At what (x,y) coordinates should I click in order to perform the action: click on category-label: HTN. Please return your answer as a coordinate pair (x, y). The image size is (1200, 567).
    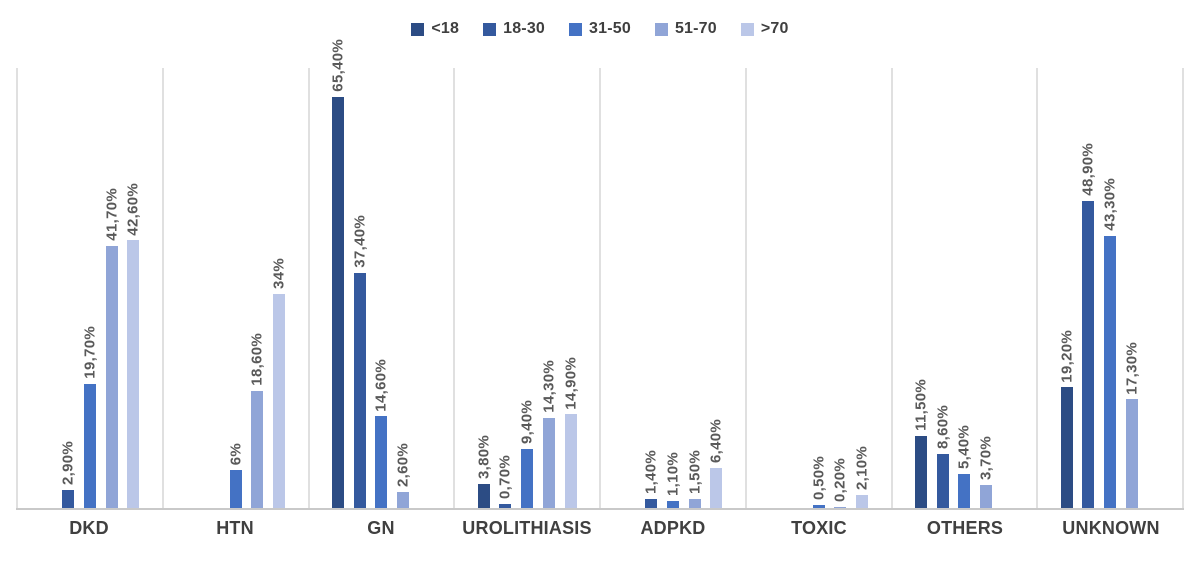
    Looking at the image, I should click on (235, 528).